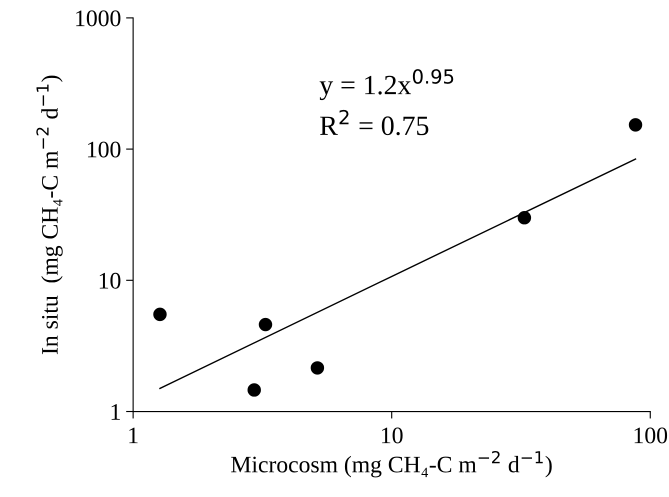  Describe the element at coordinates (98, 18) in the screenshot. I see `y-tick-label: 1000` at that location.